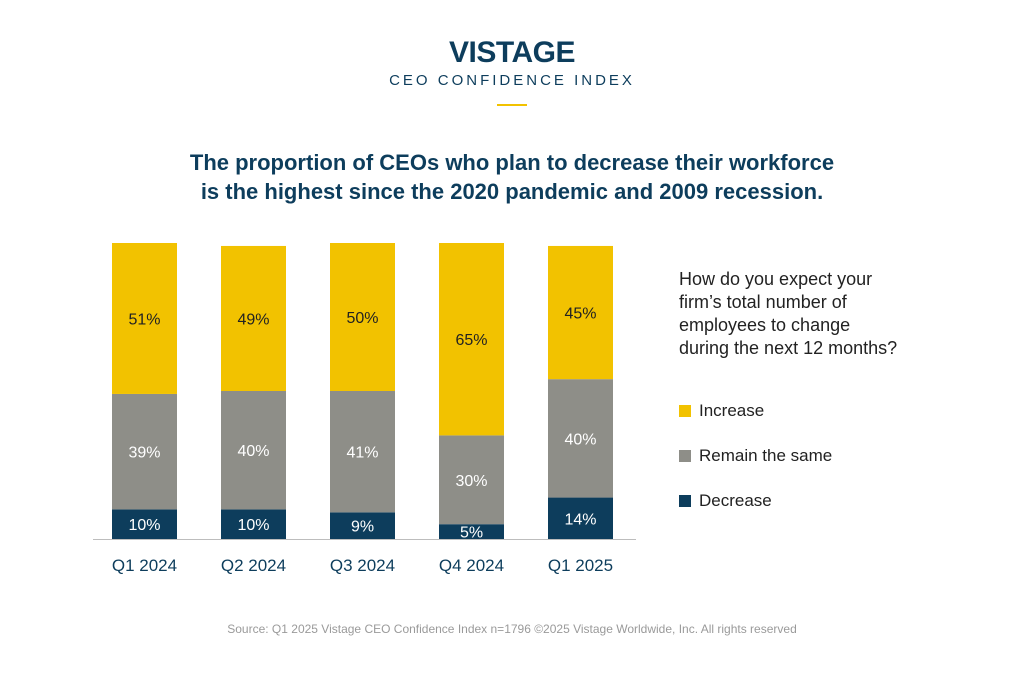 The height and width of the screenshot is (683, 1024). What do you see at coordinates (362, 565) in the screenshot?
I see `x-tick-label-3: Q3 2024` at bounding box center [362, 565].